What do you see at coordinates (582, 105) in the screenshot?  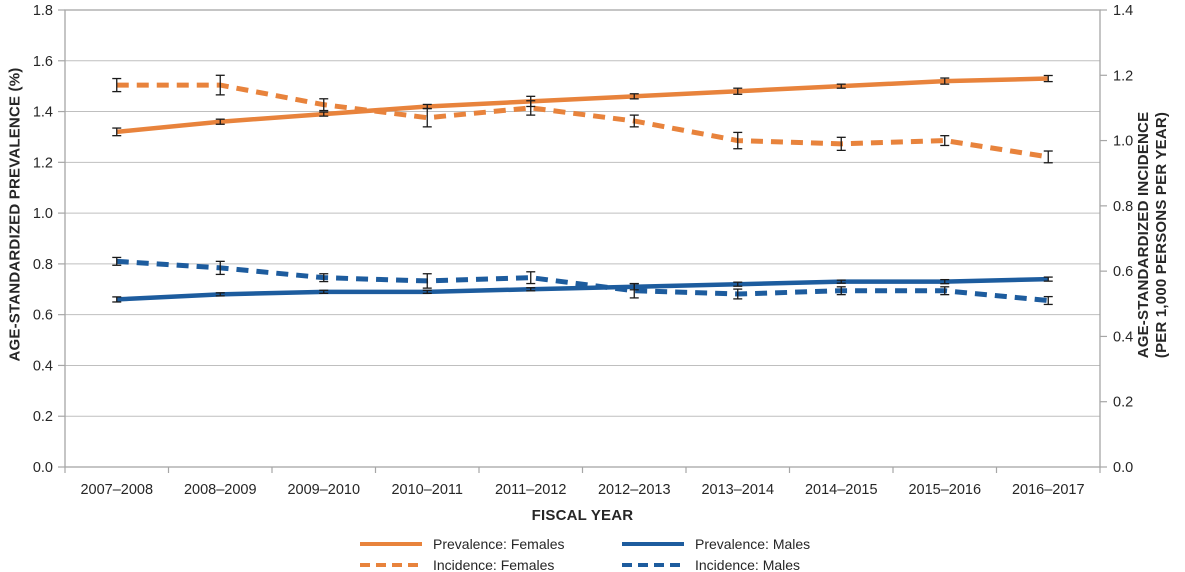 I see `series-line-prevalence-females` at bounding box center [582, 105].